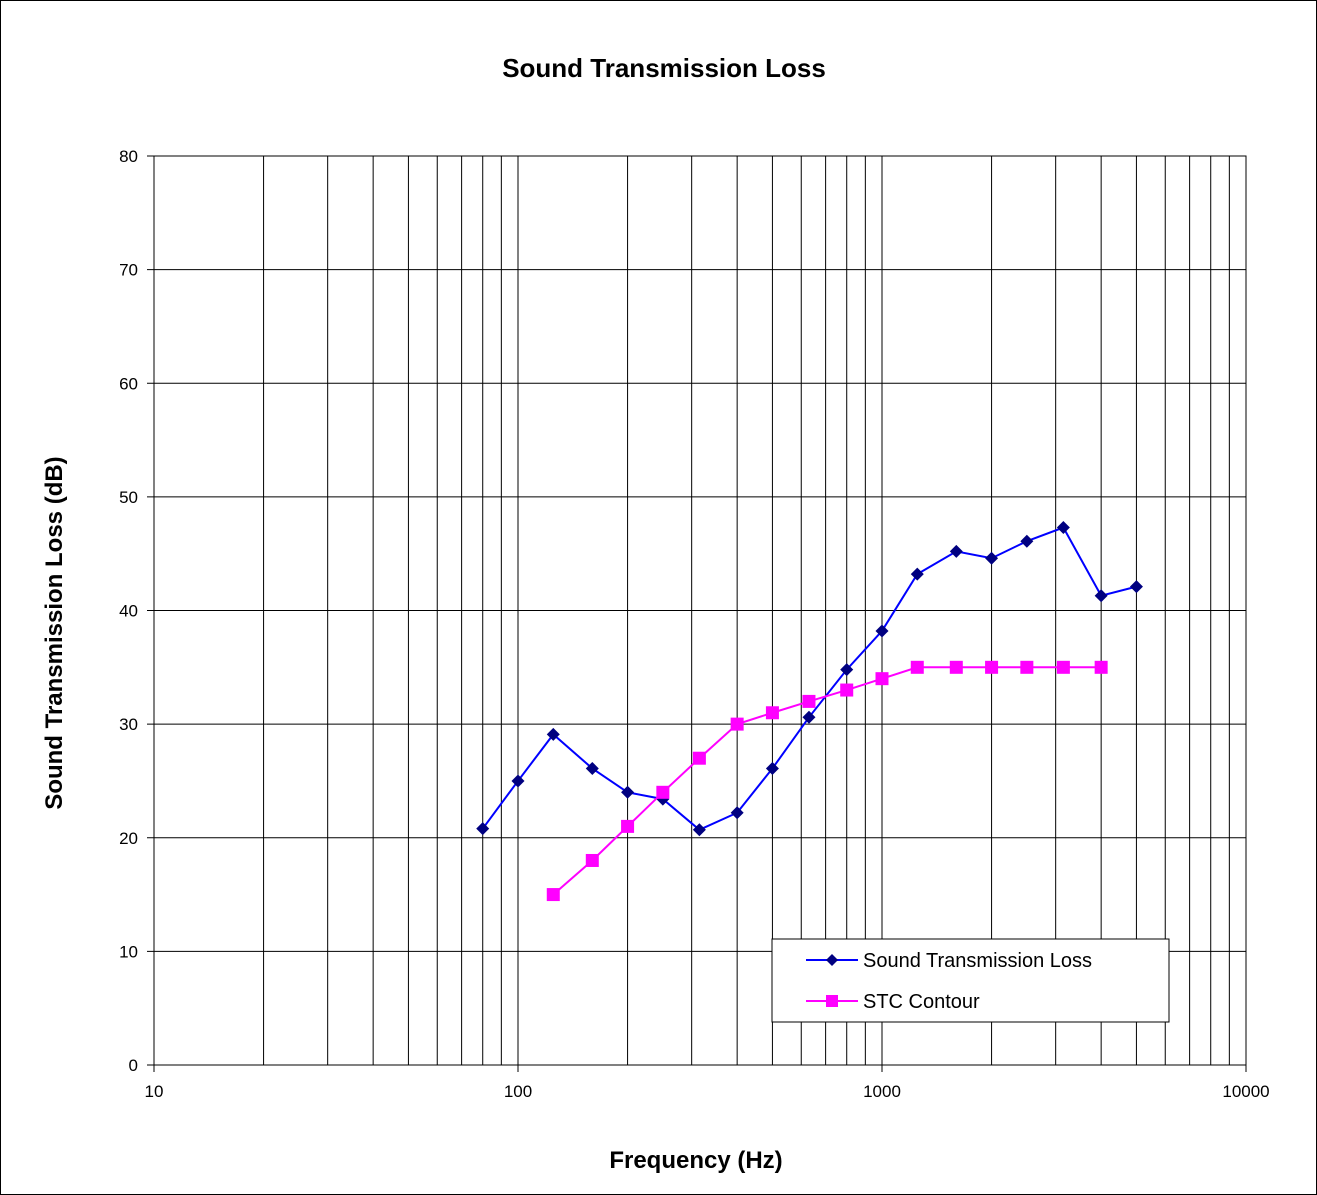  Describe the element at coordinates (921, 1002) in the screenshot. I see `legend-stc-label: STC Contour` at that location.